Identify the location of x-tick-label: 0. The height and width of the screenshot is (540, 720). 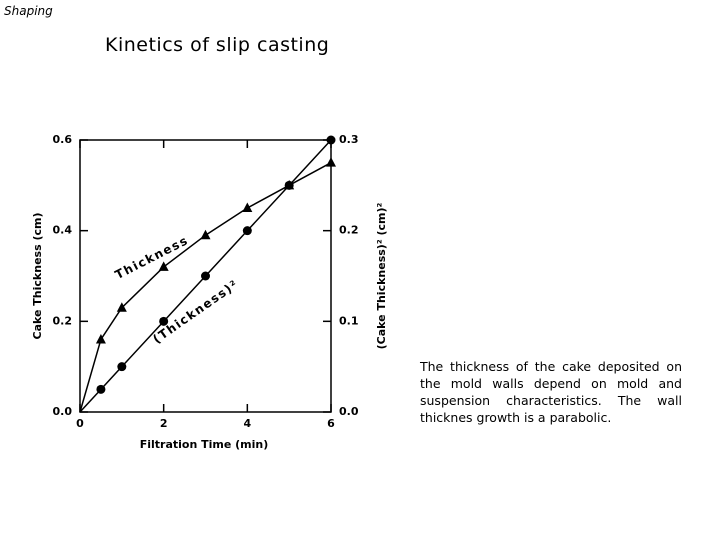
(80, 423).